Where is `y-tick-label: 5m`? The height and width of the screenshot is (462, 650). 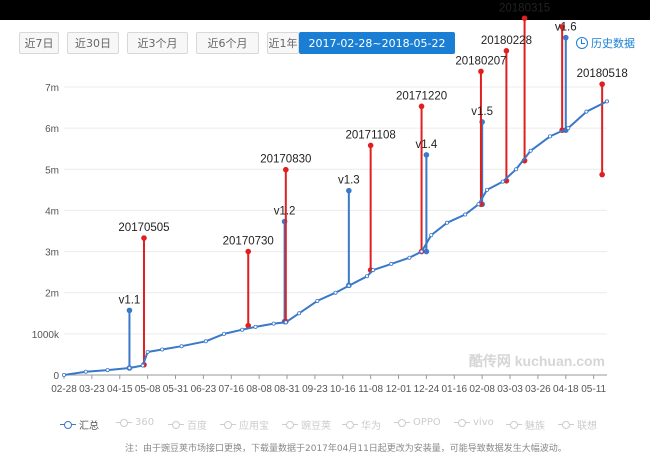
y-tick-label: 5m is located at coordinates (52, 170).